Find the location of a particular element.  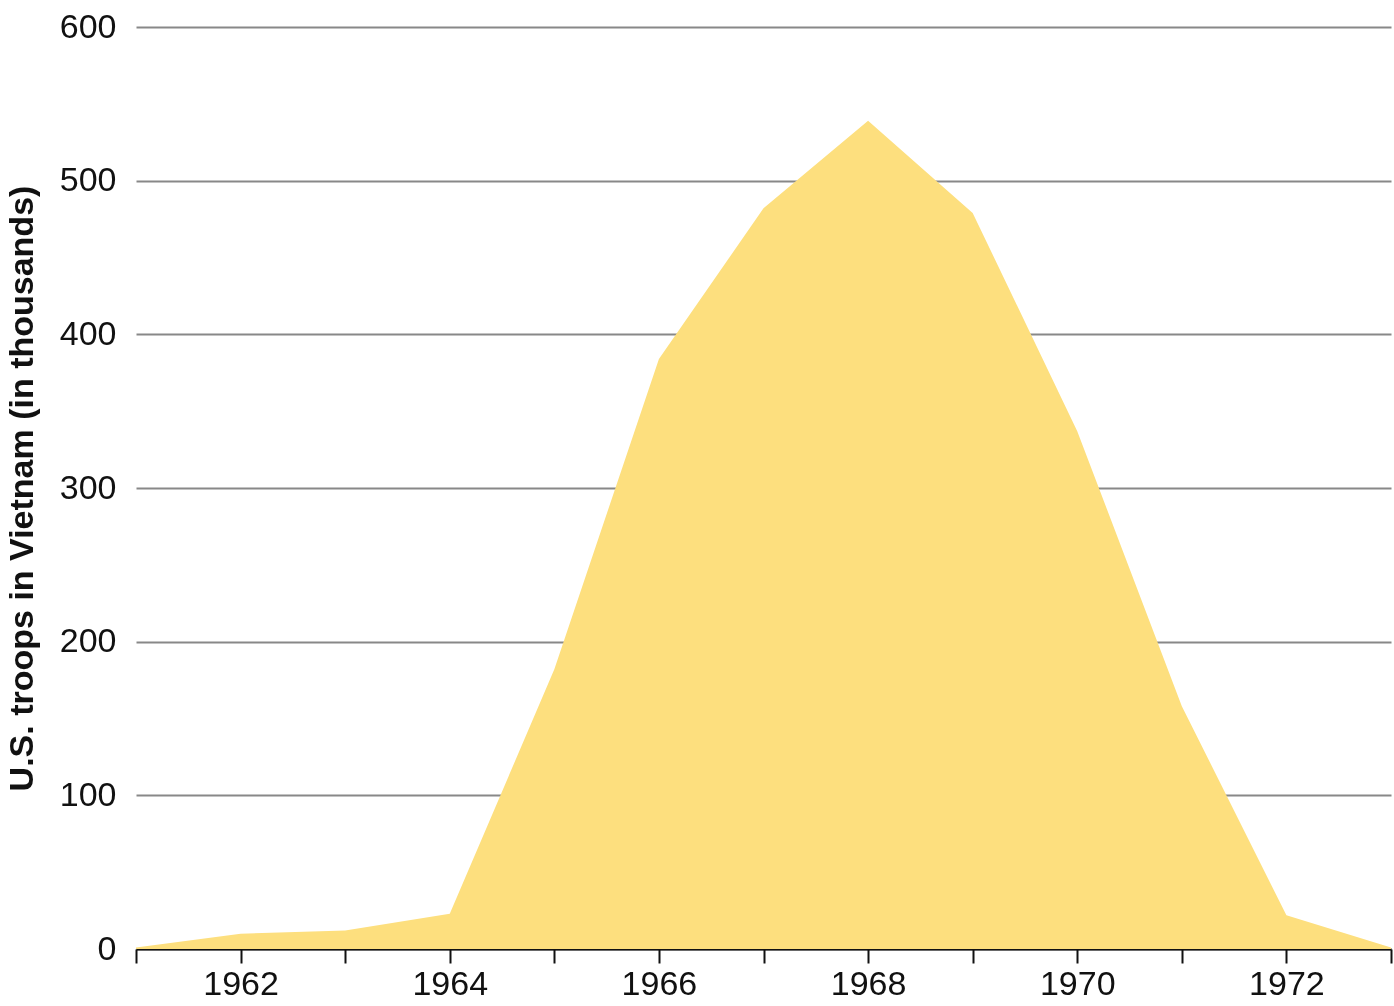

y-tick-label: 300 is located at coordinates (88, 486).